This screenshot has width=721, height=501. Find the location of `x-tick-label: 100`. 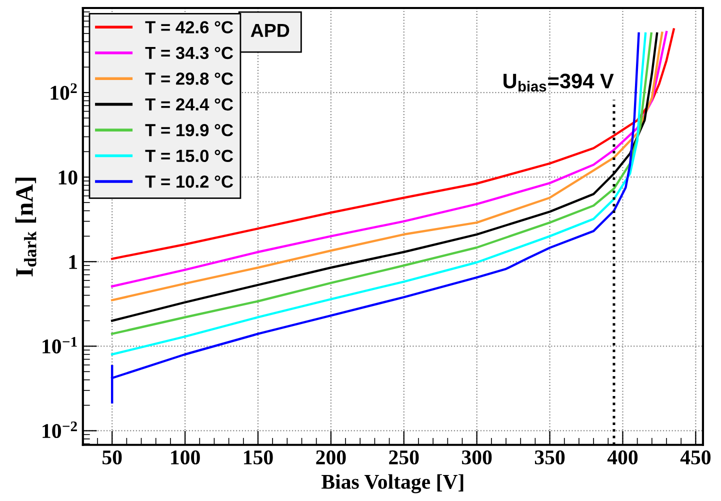

x-tick-label: 100 is located at coordinates (185, 457).